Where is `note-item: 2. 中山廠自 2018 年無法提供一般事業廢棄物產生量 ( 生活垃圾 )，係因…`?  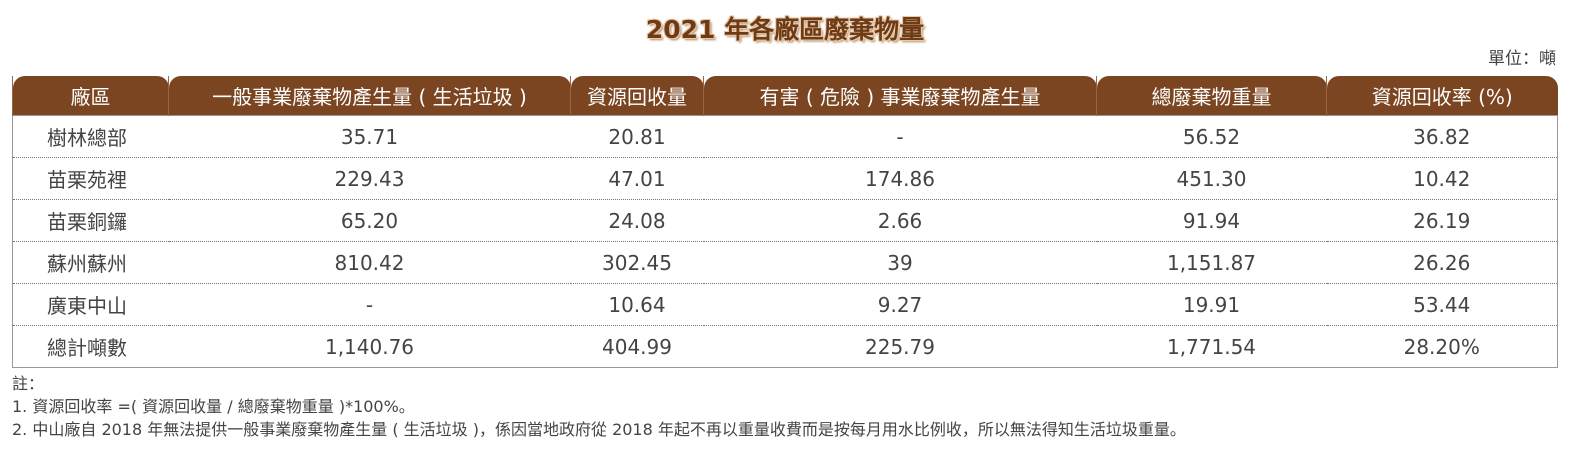
note-item: 2. 中山廠自 2018 年無法提供一般事業廢棄物產生量 ( 生活垃圾 )，係因… is located at coordinates (599, 429).